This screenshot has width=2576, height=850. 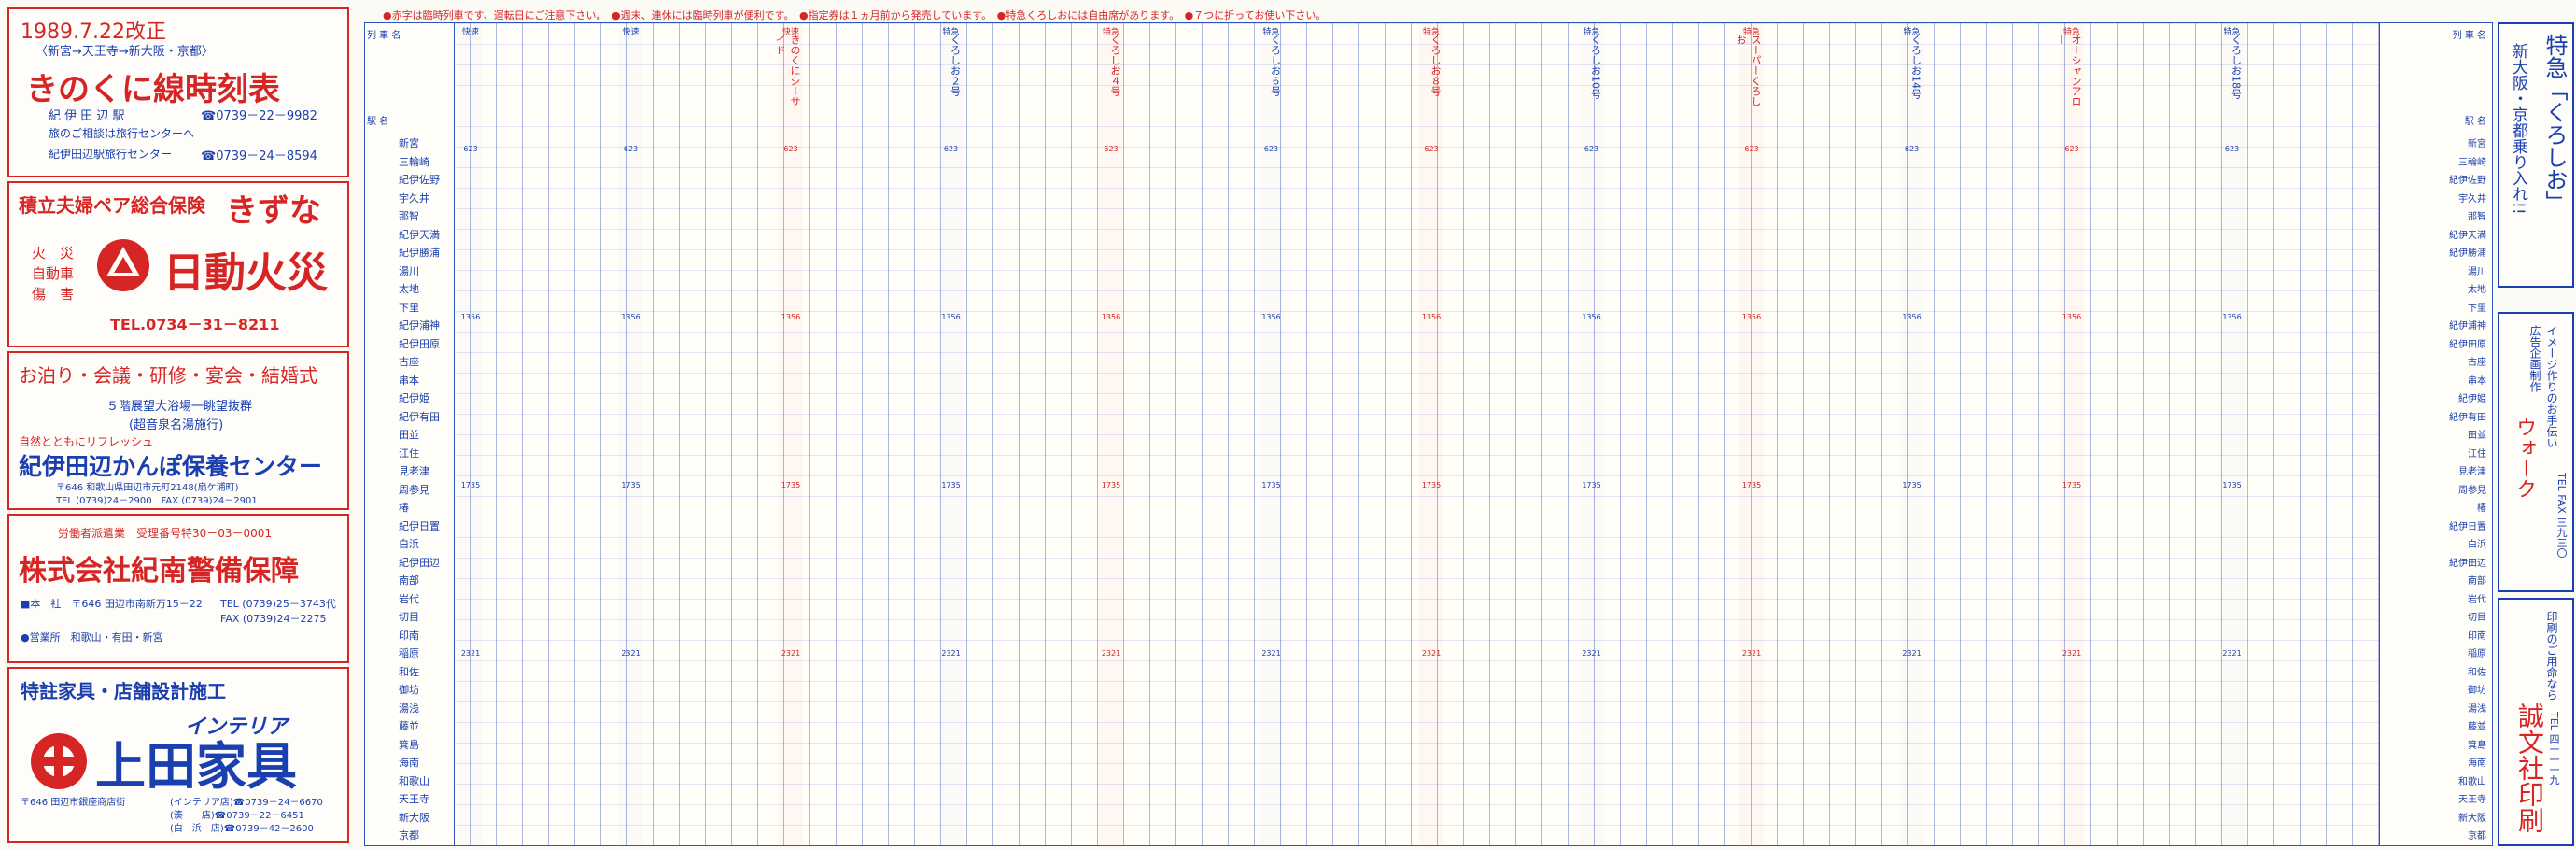 I want to click on route: 〈新宮→天王寺→新大阪・京都〉, so click(x=125, y=52).